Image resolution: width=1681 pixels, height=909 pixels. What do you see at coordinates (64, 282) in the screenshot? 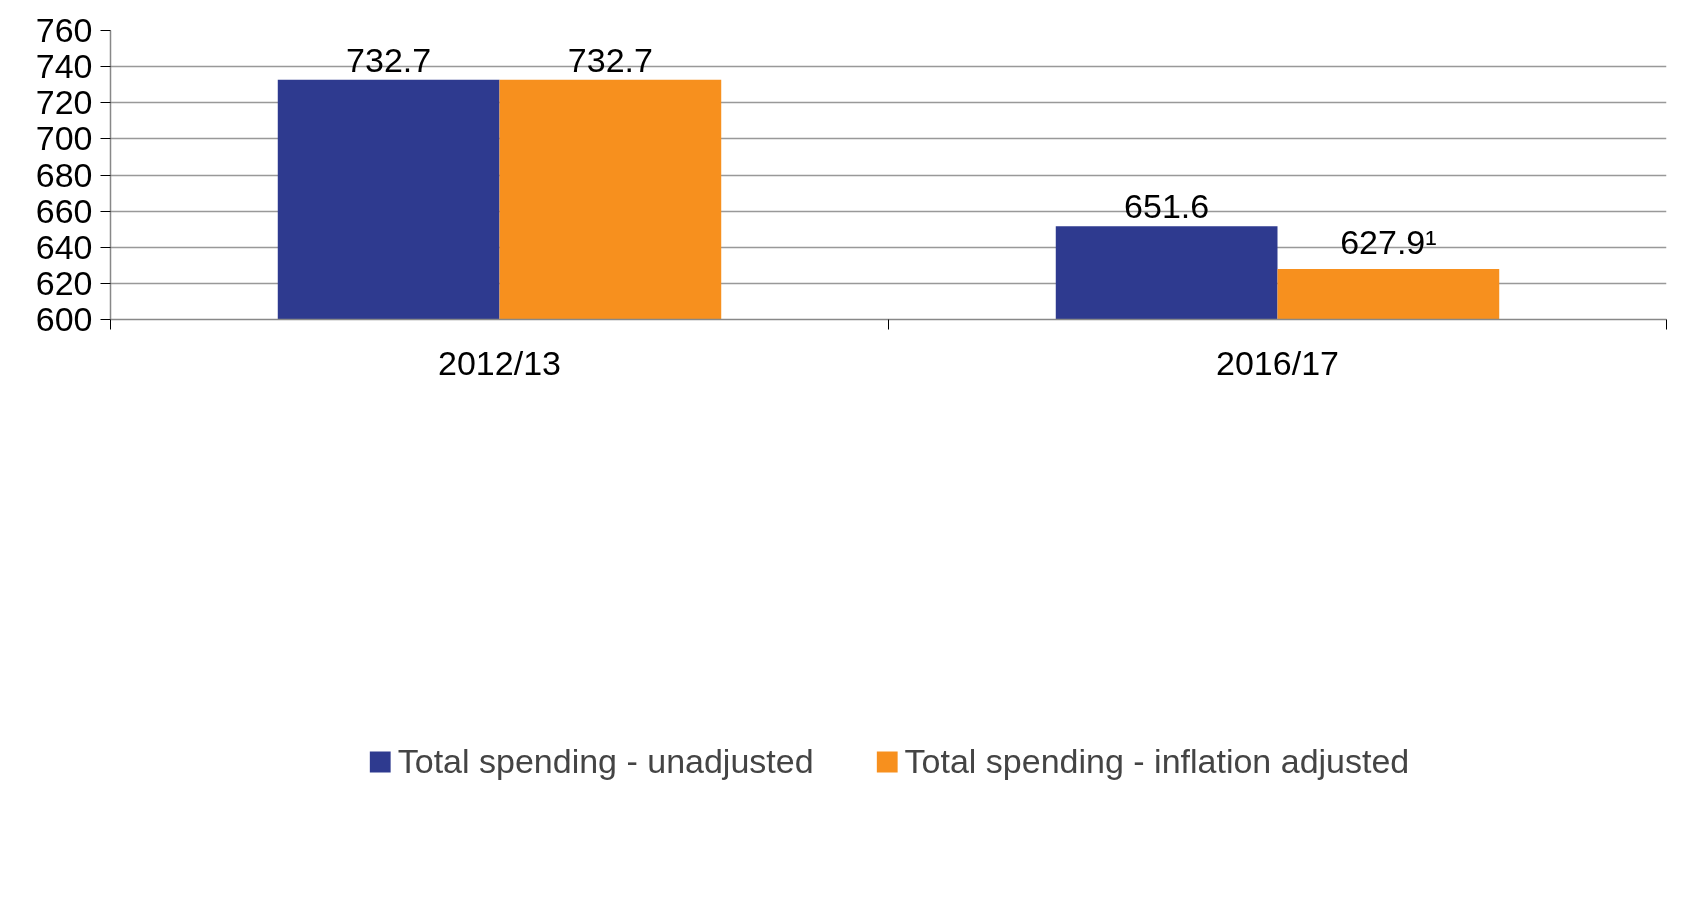
I see `y-tick-label: 620` at bounding box center [64, 282].